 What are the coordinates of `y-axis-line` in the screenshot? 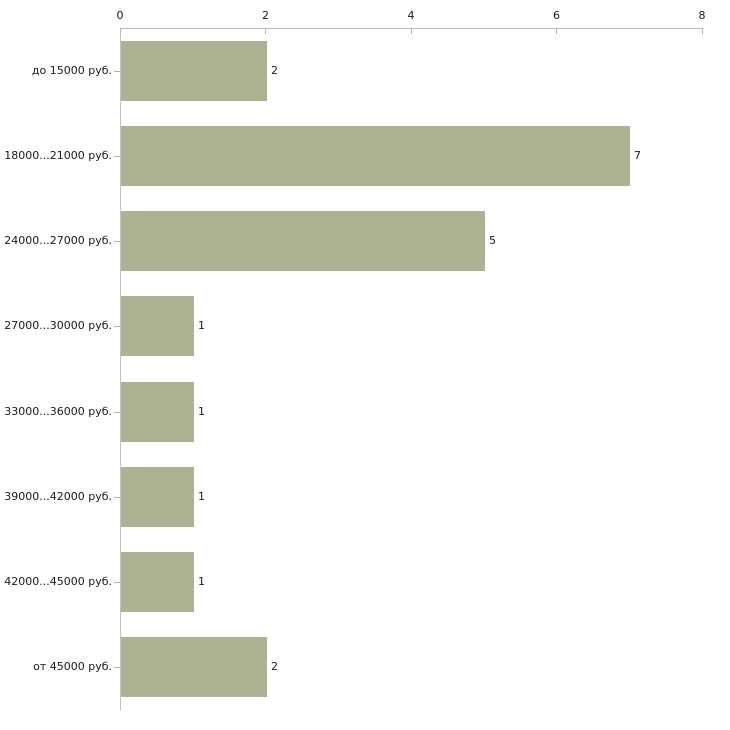 It's located at (120, 369).